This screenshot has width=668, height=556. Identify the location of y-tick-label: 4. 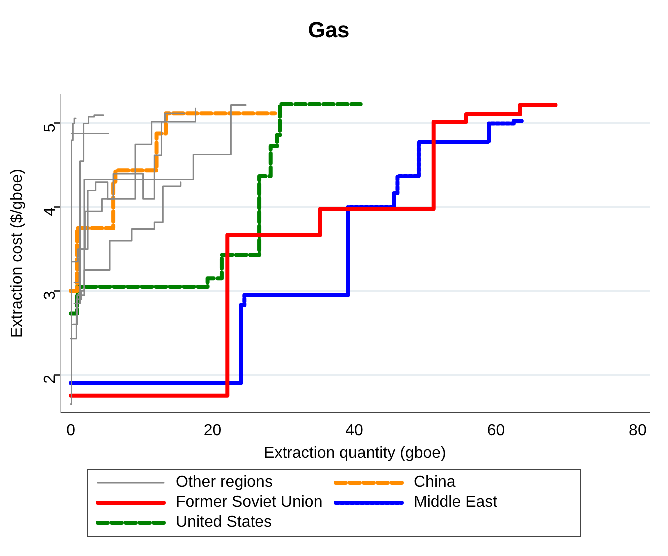
(50, 211).